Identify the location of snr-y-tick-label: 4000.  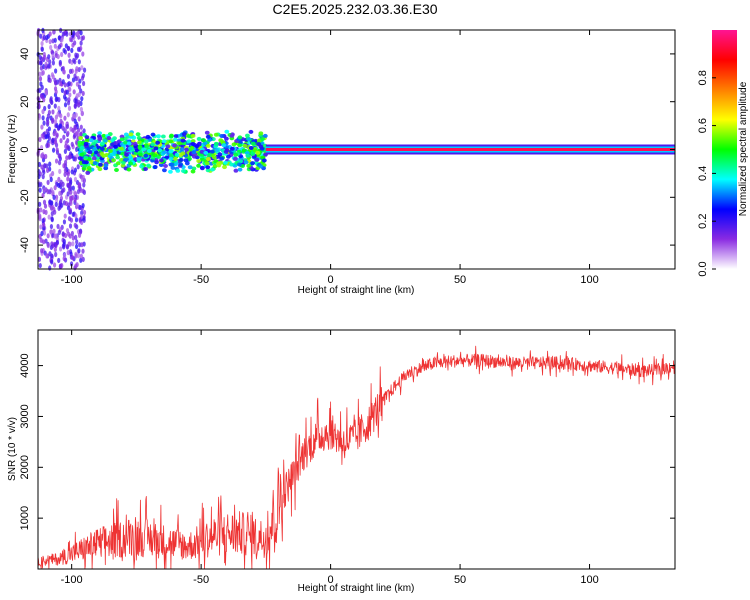
(25, 365).